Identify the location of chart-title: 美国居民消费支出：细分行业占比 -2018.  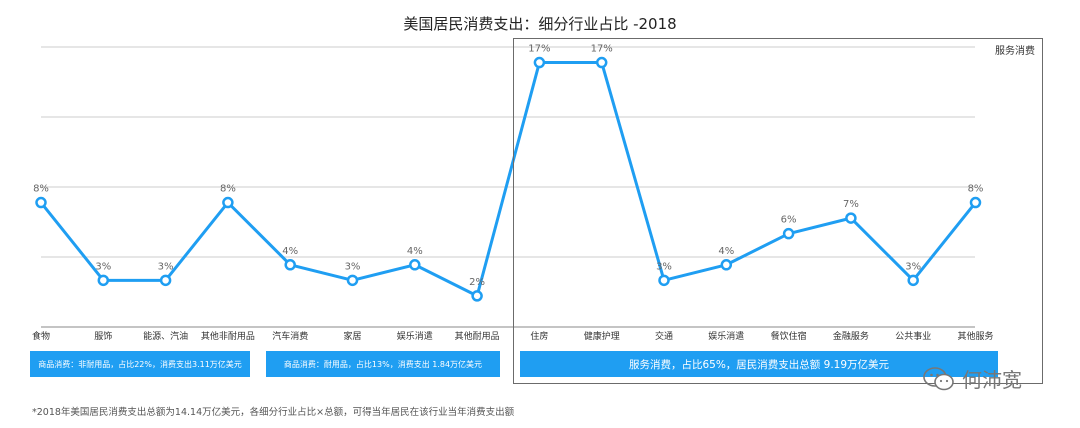
(540, 24).